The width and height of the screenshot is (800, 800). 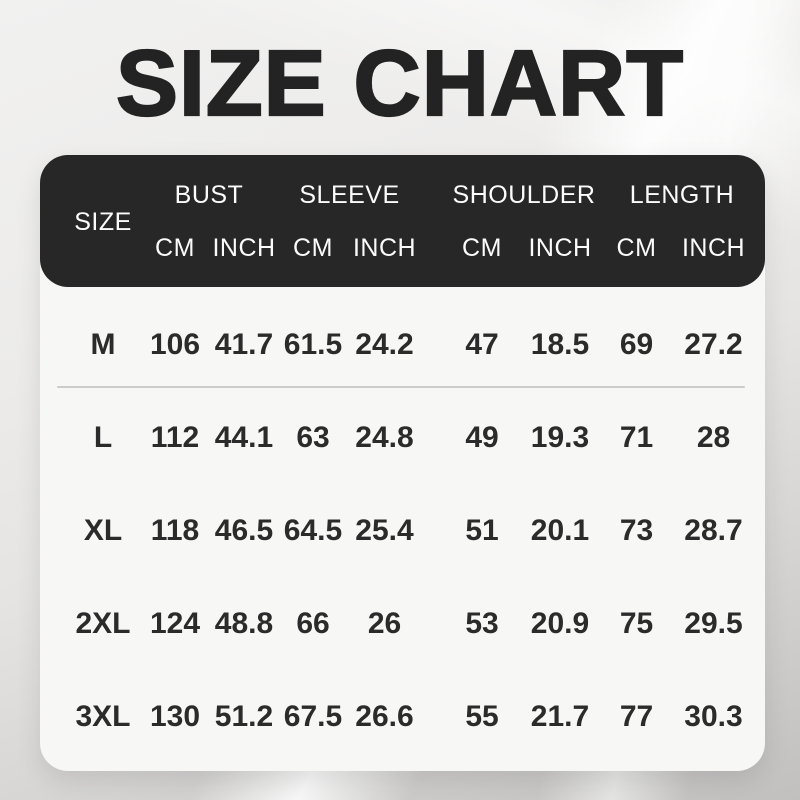 I want to click on table-row: XL 118 46.5 64.5 25.4 51 20.1 73 28.7, so click(x=402, y=531).